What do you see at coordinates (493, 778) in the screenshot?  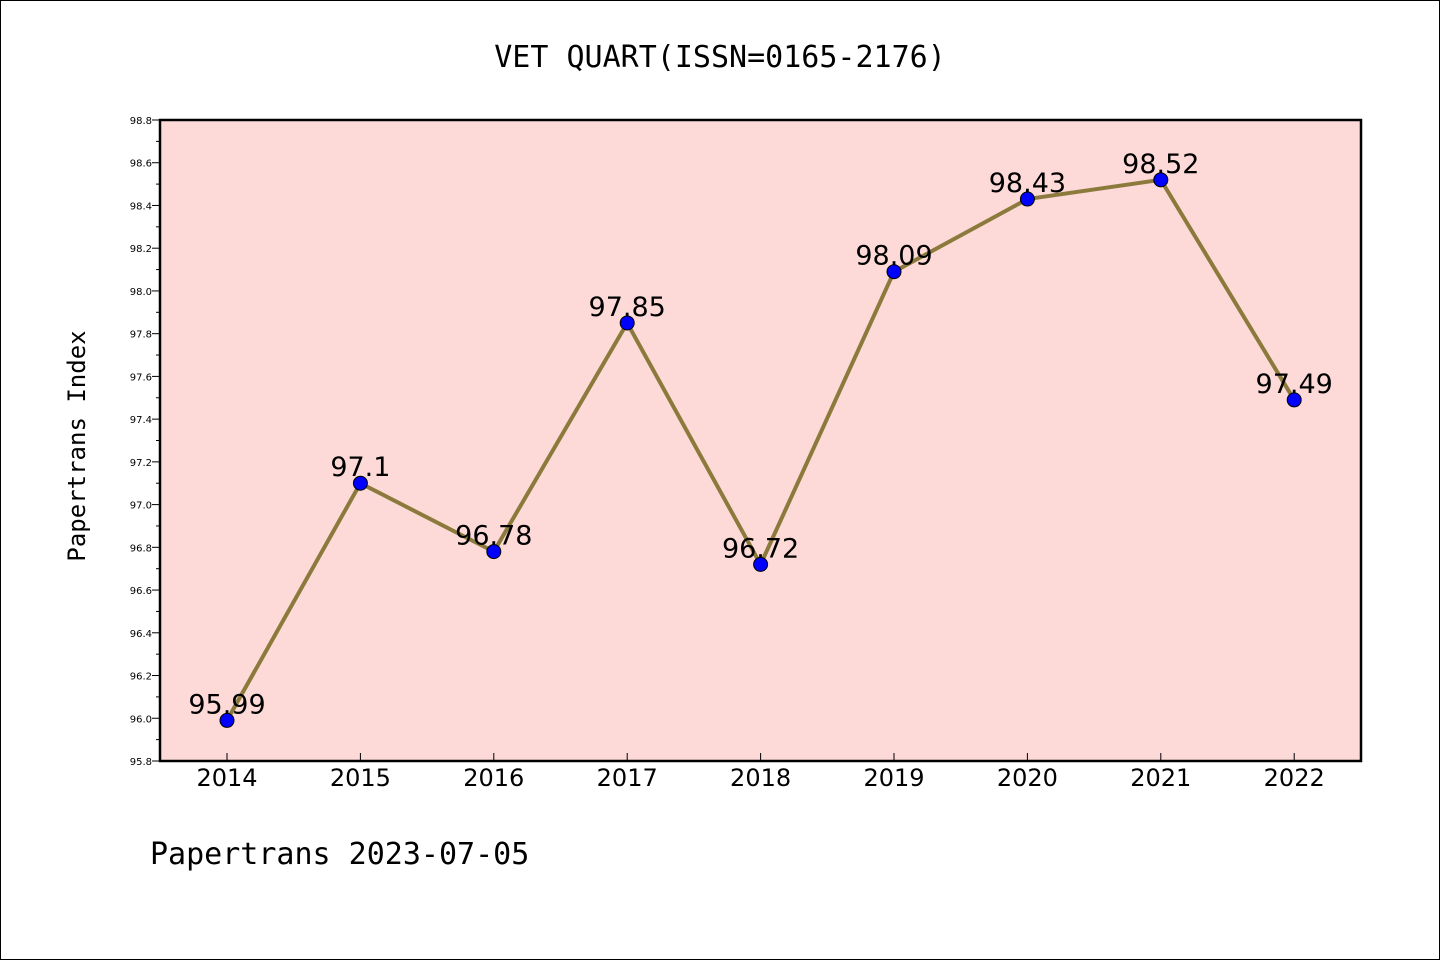 I see `x-tick-label: 2016` at bounding box center [493, 778].